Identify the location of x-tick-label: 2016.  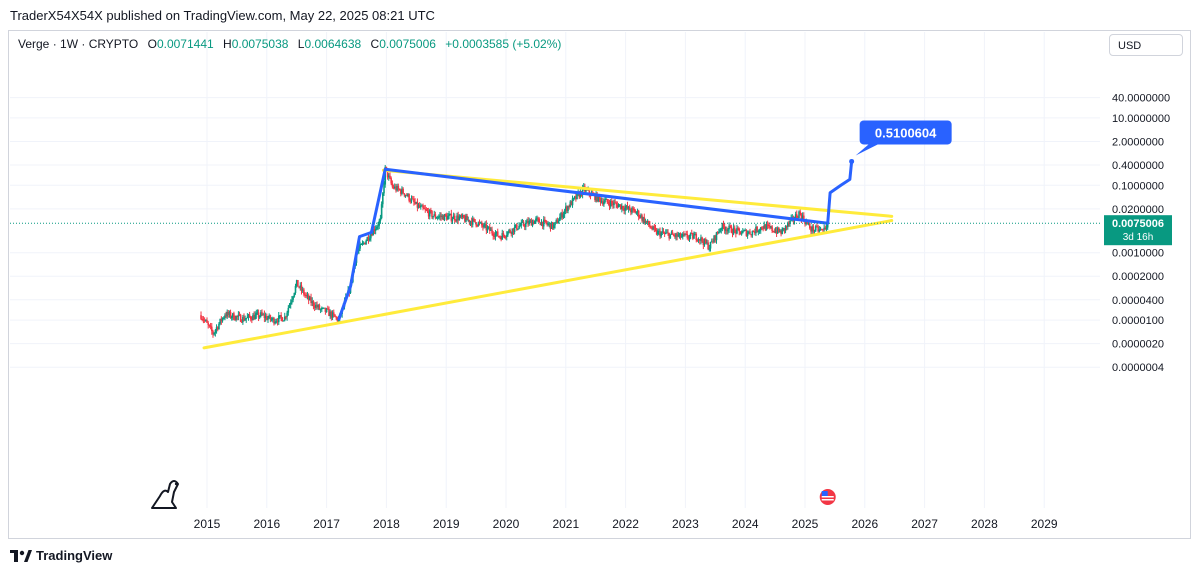
(266, 524).